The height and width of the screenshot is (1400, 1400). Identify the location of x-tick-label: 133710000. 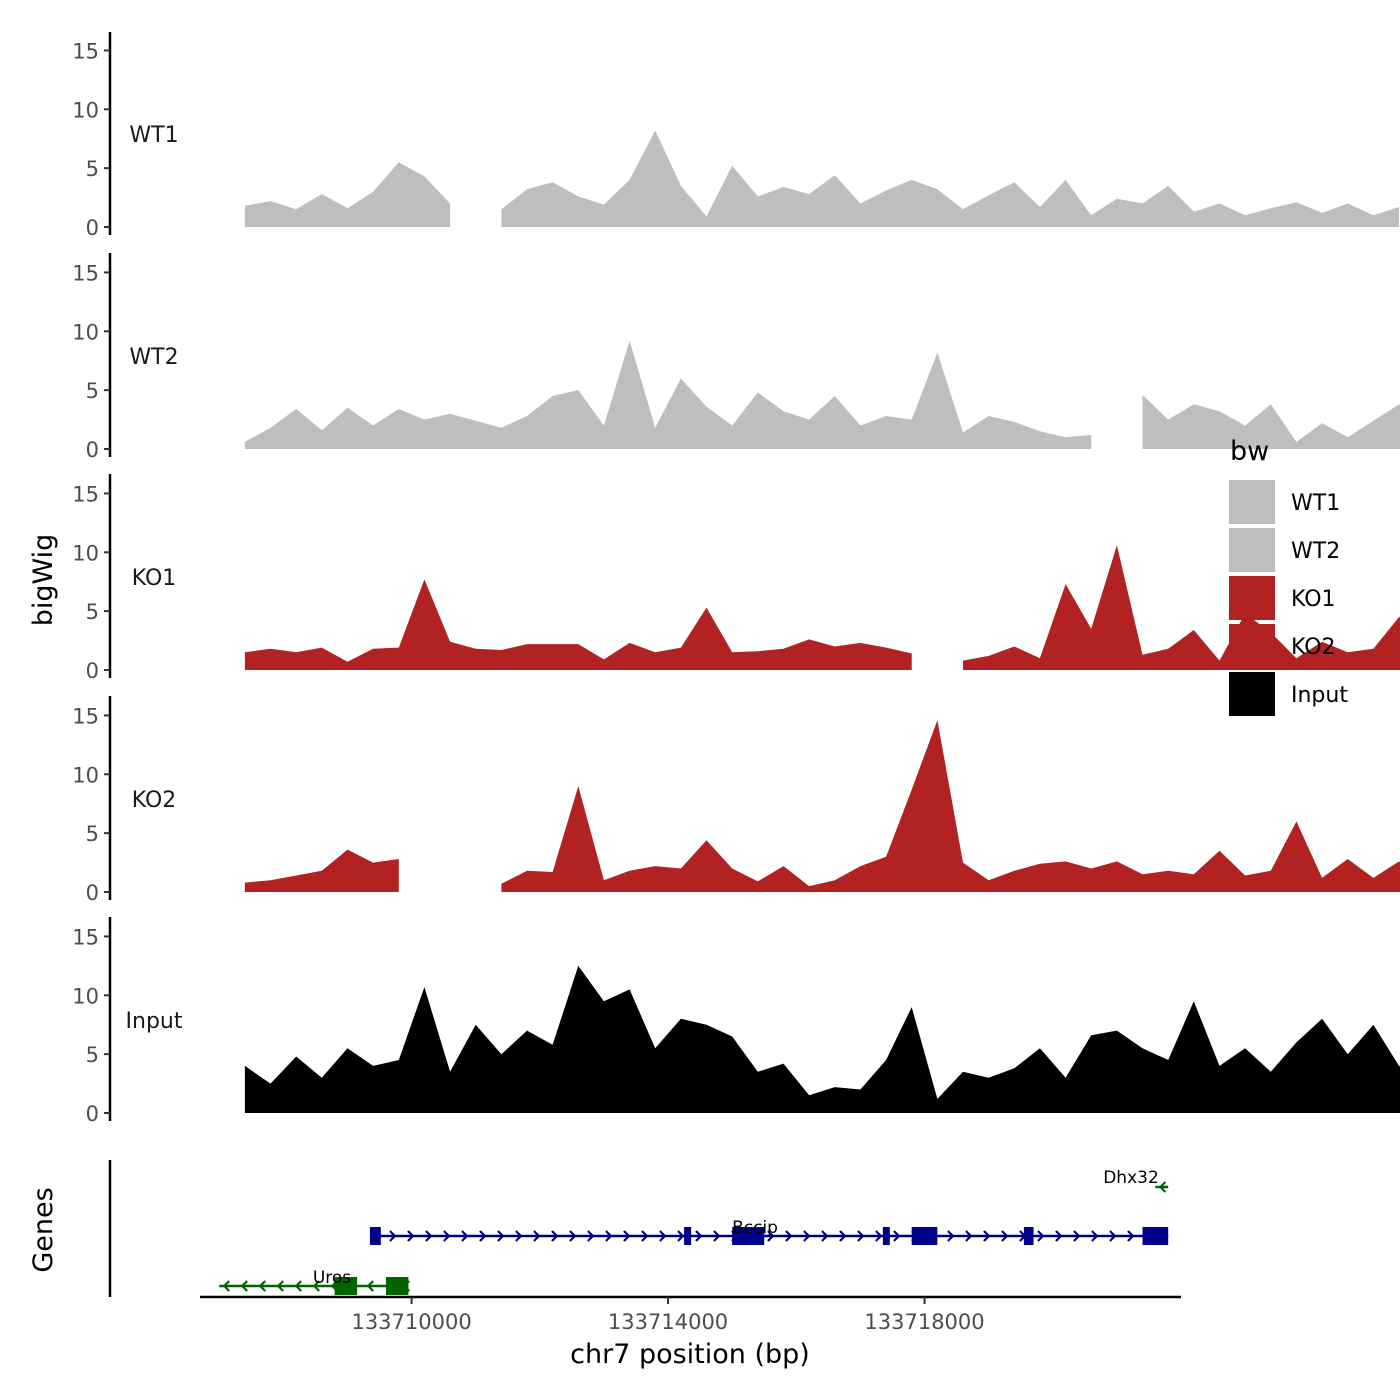
(411, 1322).